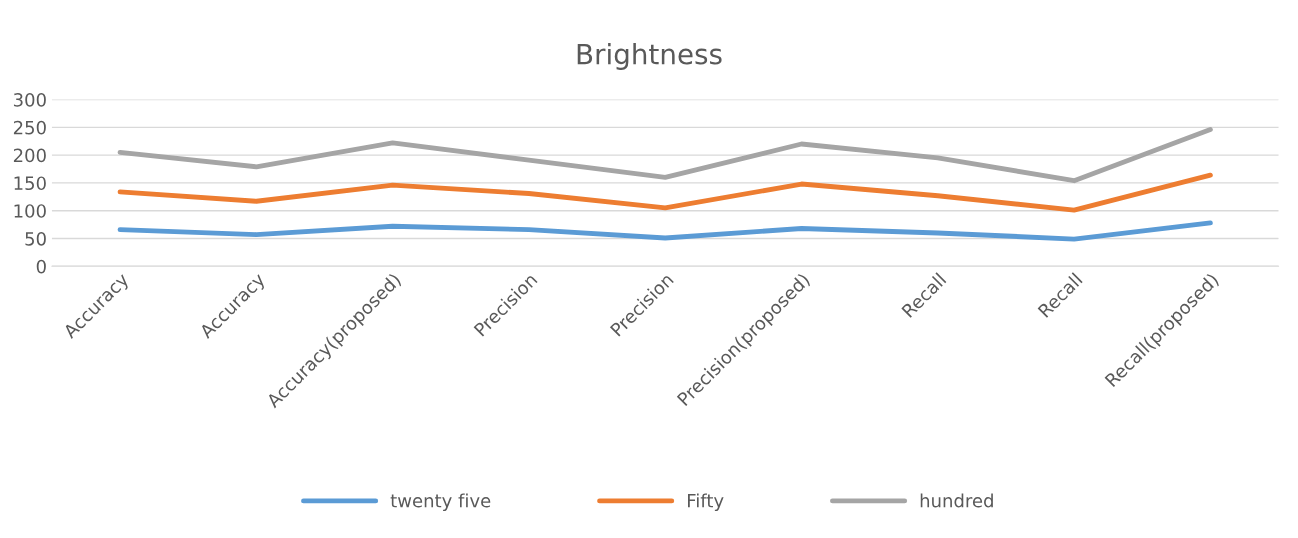 The image size is (1298, 538). What do you see at coordinates (29, 99) in the screenshot?
I see `y-tick-label: 300` at bounding box center [29, 99].